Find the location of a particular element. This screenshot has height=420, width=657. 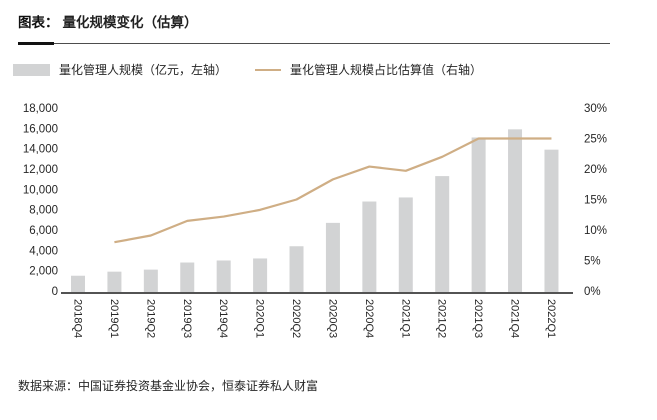

bar-2020Q1 is located at coordinates (260, 275).